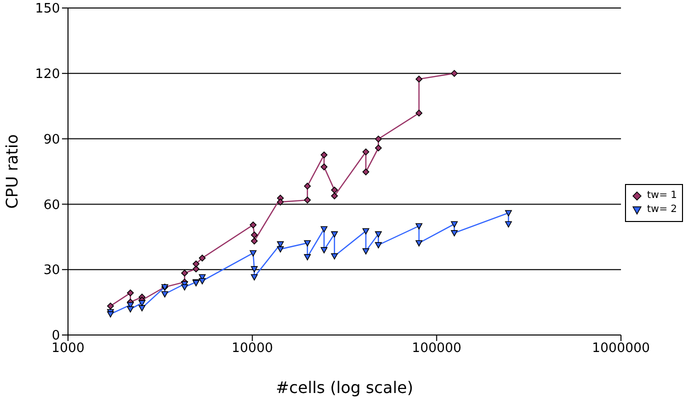 Image resolution: width=687 pixels, height=405 pixels. What do you see at coordinates (56, 336) in the screenshot?
I see `y-tick-label: 0` at bounding box center [56, 336].